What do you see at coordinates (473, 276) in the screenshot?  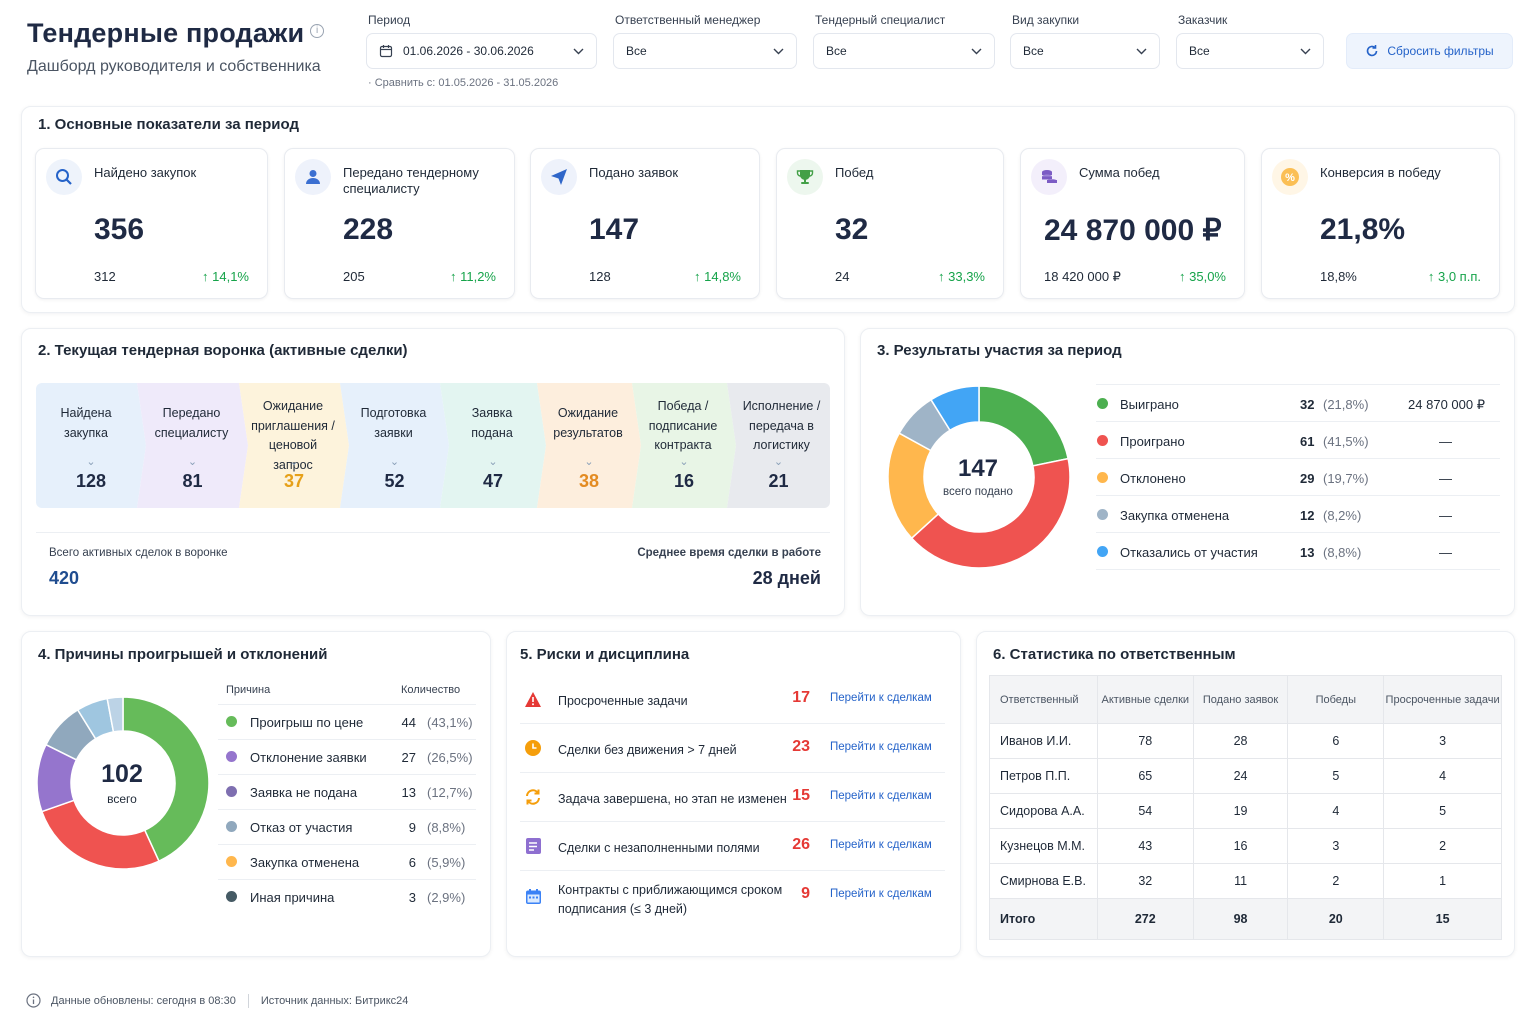 I see `kpi-change: ↑ 11,2%` at bounding box center [473, 276].